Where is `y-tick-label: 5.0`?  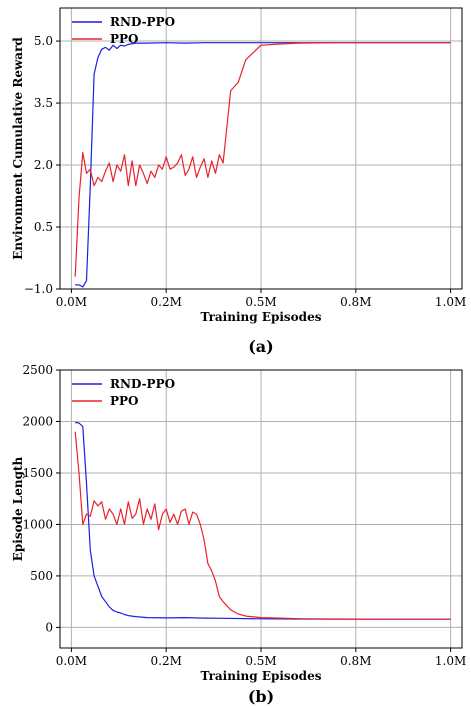
y-tick-label: 5.0 is located at coordinates (43, 41).